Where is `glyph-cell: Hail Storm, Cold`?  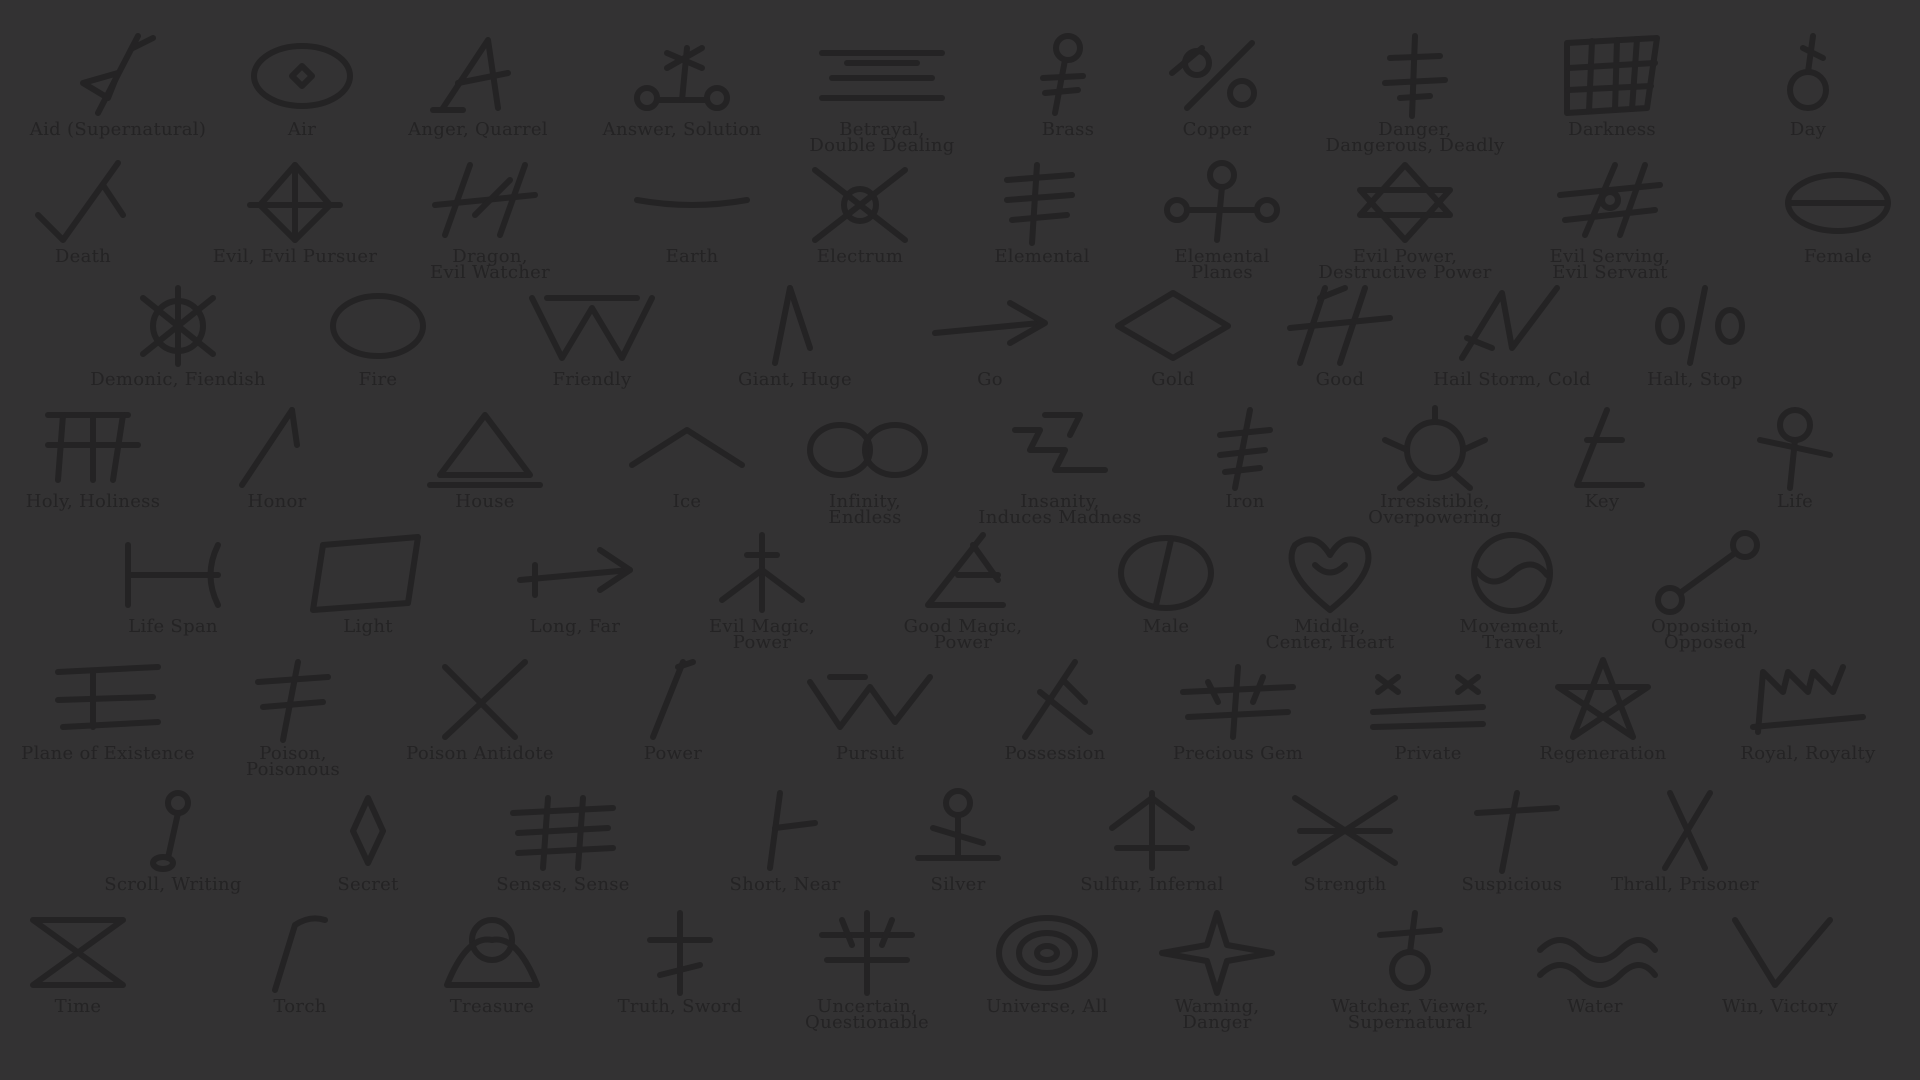
glyph-cell: Hail Storm, Cold is located at coordinates (1512, 333).